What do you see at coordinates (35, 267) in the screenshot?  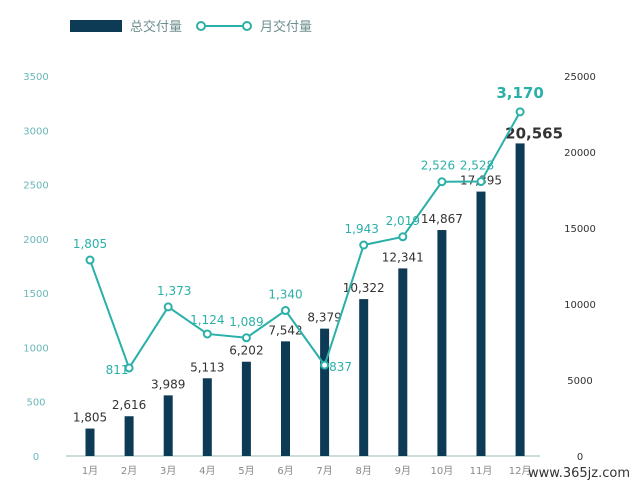 I see `left-y-axis: 0 500 1000 1500 2000 2500 3000 3500` at bounding box center [35, 267].